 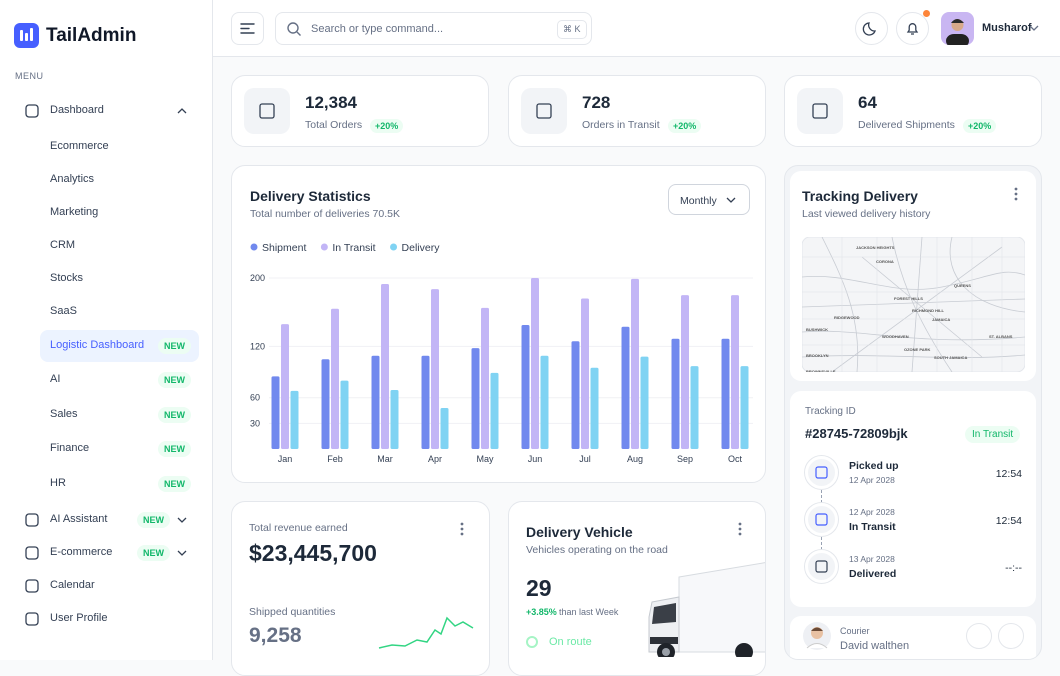 What do you see at coordinates (570, 642) in the screenshot?
I see `vehicle-status: On route` at bounding box center [570, 642].